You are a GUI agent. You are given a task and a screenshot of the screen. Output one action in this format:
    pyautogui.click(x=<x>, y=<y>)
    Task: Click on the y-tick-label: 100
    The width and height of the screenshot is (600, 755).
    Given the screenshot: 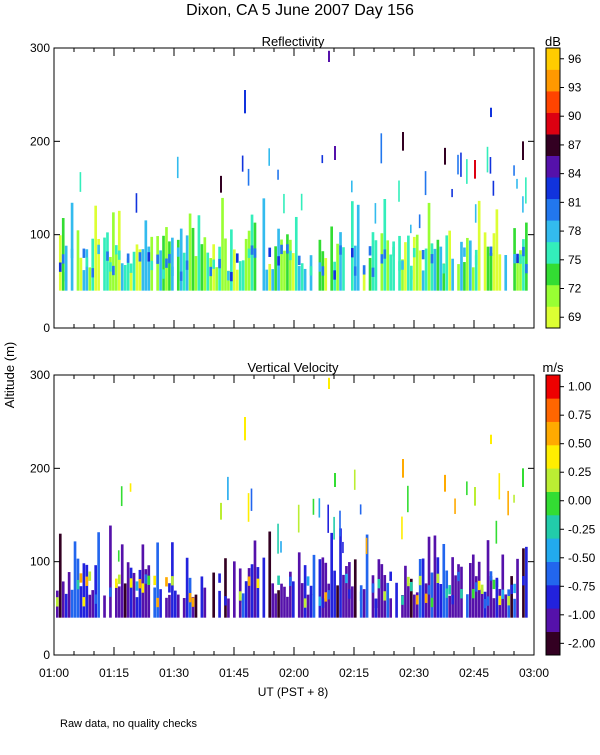 What is the action you would take?
    pyautogui.click(x=40, y=562)
    